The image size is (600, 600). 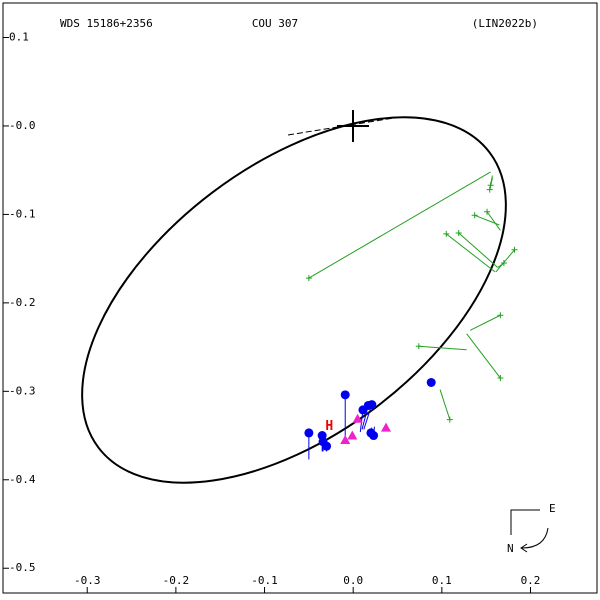 I want to click on chart-subtitle: COU 307, so click(x=275, y=23).